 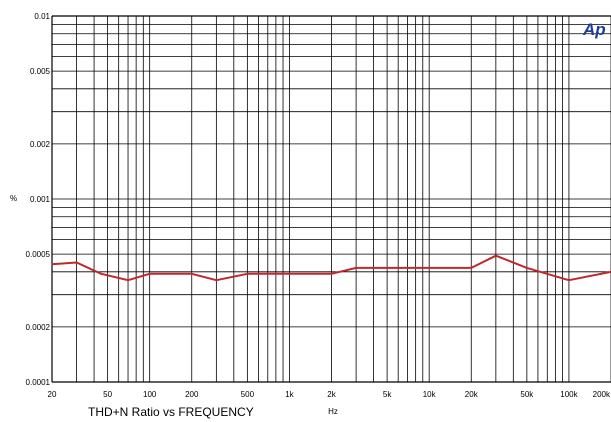 I want to click on x-tick-label: 200, so click(x=192, y=394).